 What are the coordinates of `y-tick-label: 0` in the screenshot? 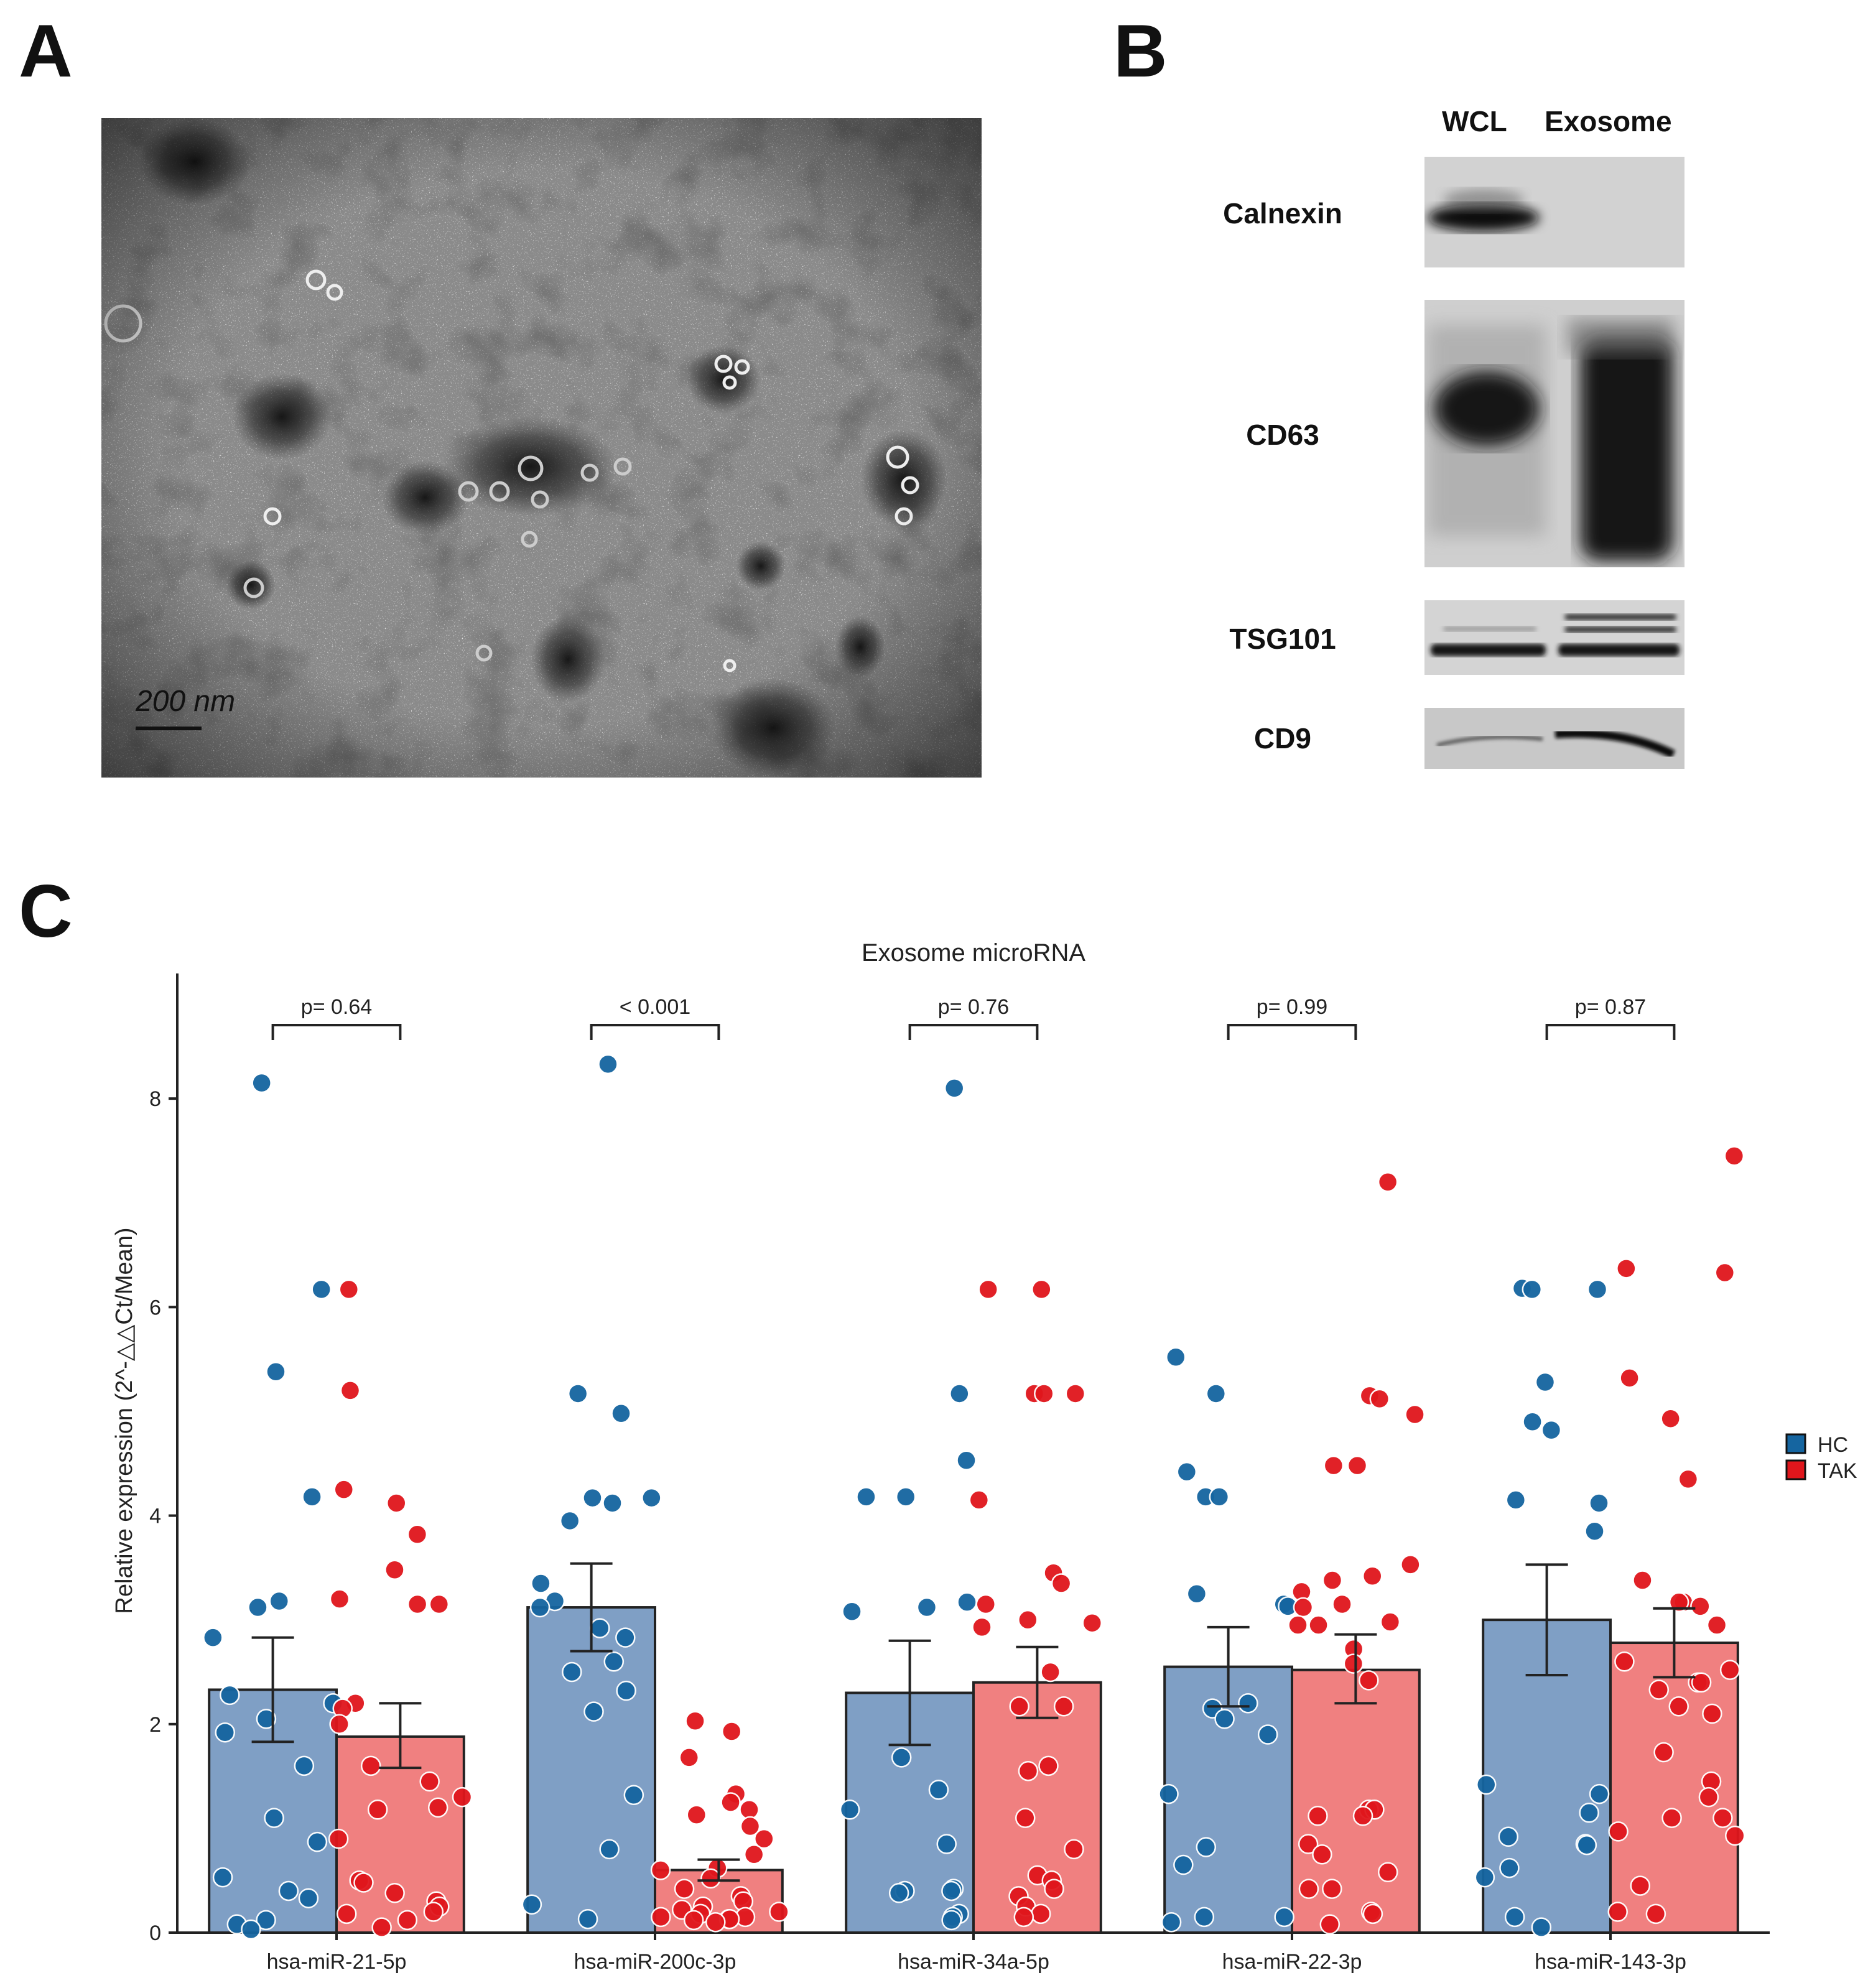 It's located at (155, 1933).